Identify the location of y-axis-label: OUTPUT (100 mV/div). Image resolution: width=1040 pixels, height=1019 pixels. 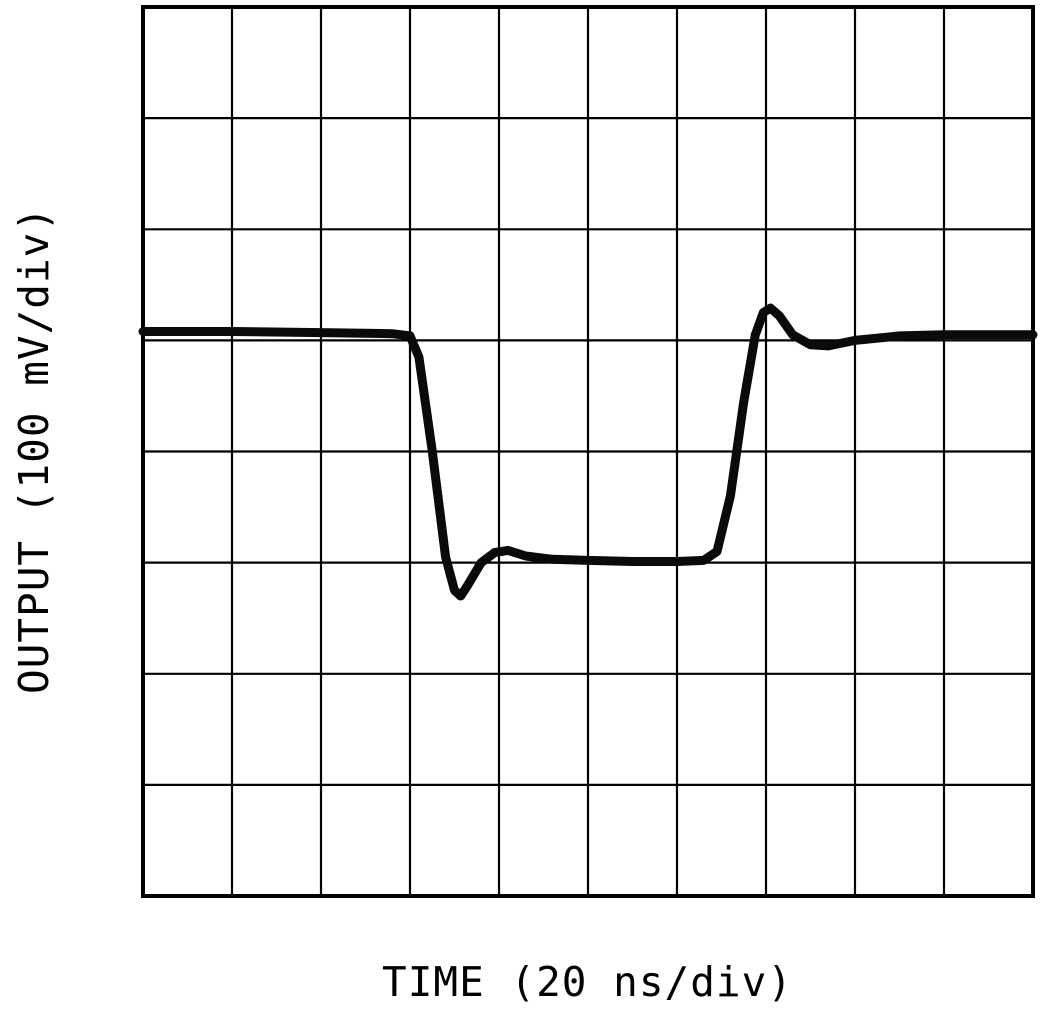
(34, 450).